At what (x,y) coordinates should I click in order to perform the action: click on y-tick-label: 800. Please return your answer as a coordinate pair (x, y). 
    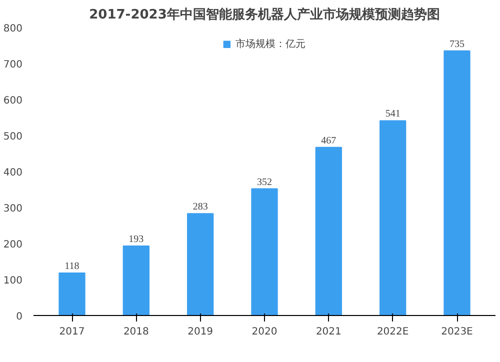
    Looking at the image, I should click on (13, 29).